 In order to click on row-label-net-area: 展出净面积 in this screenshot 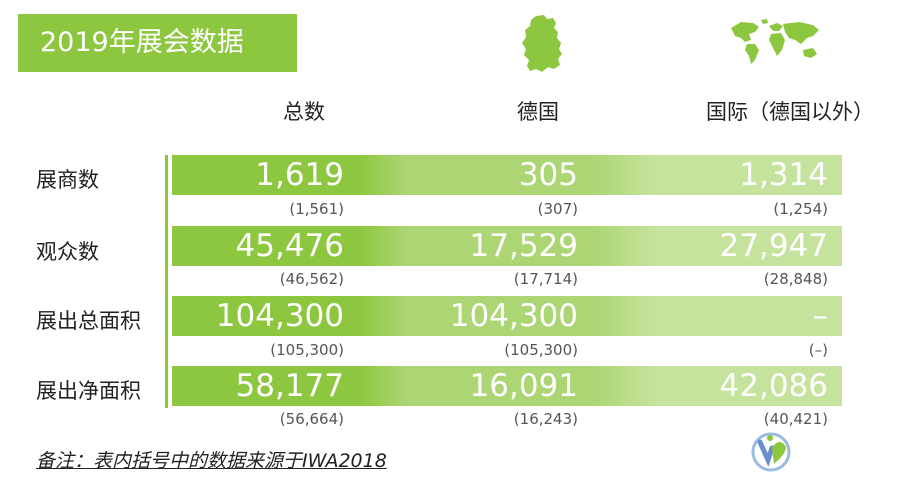, I will do `click(88, 391)`.